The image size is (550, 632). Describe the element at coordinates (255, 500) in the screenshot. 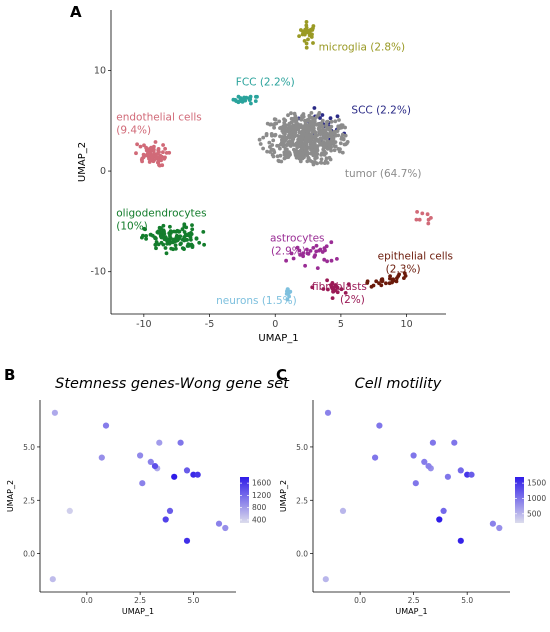

I see `color-legend: 400 800 1200 1600` at that location.